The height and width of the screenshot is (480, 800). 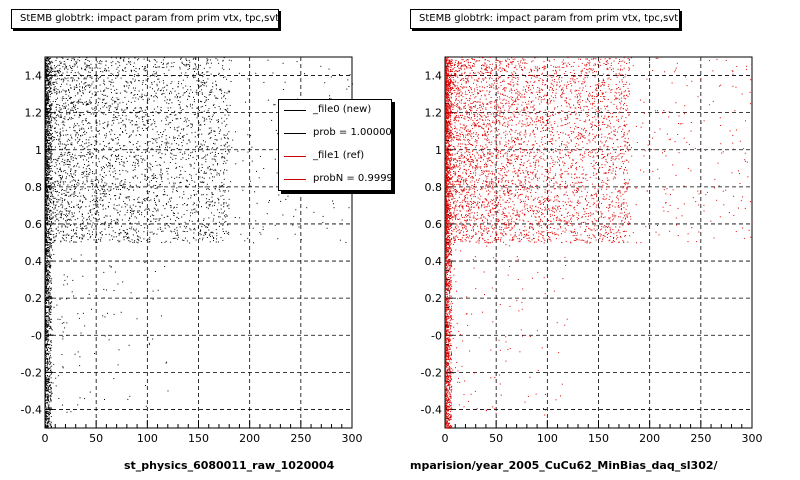 What do you see at coordinates (38, 150) in the screenshot?
I see `y-tick-label: 1` at bounding box center [38, 150].